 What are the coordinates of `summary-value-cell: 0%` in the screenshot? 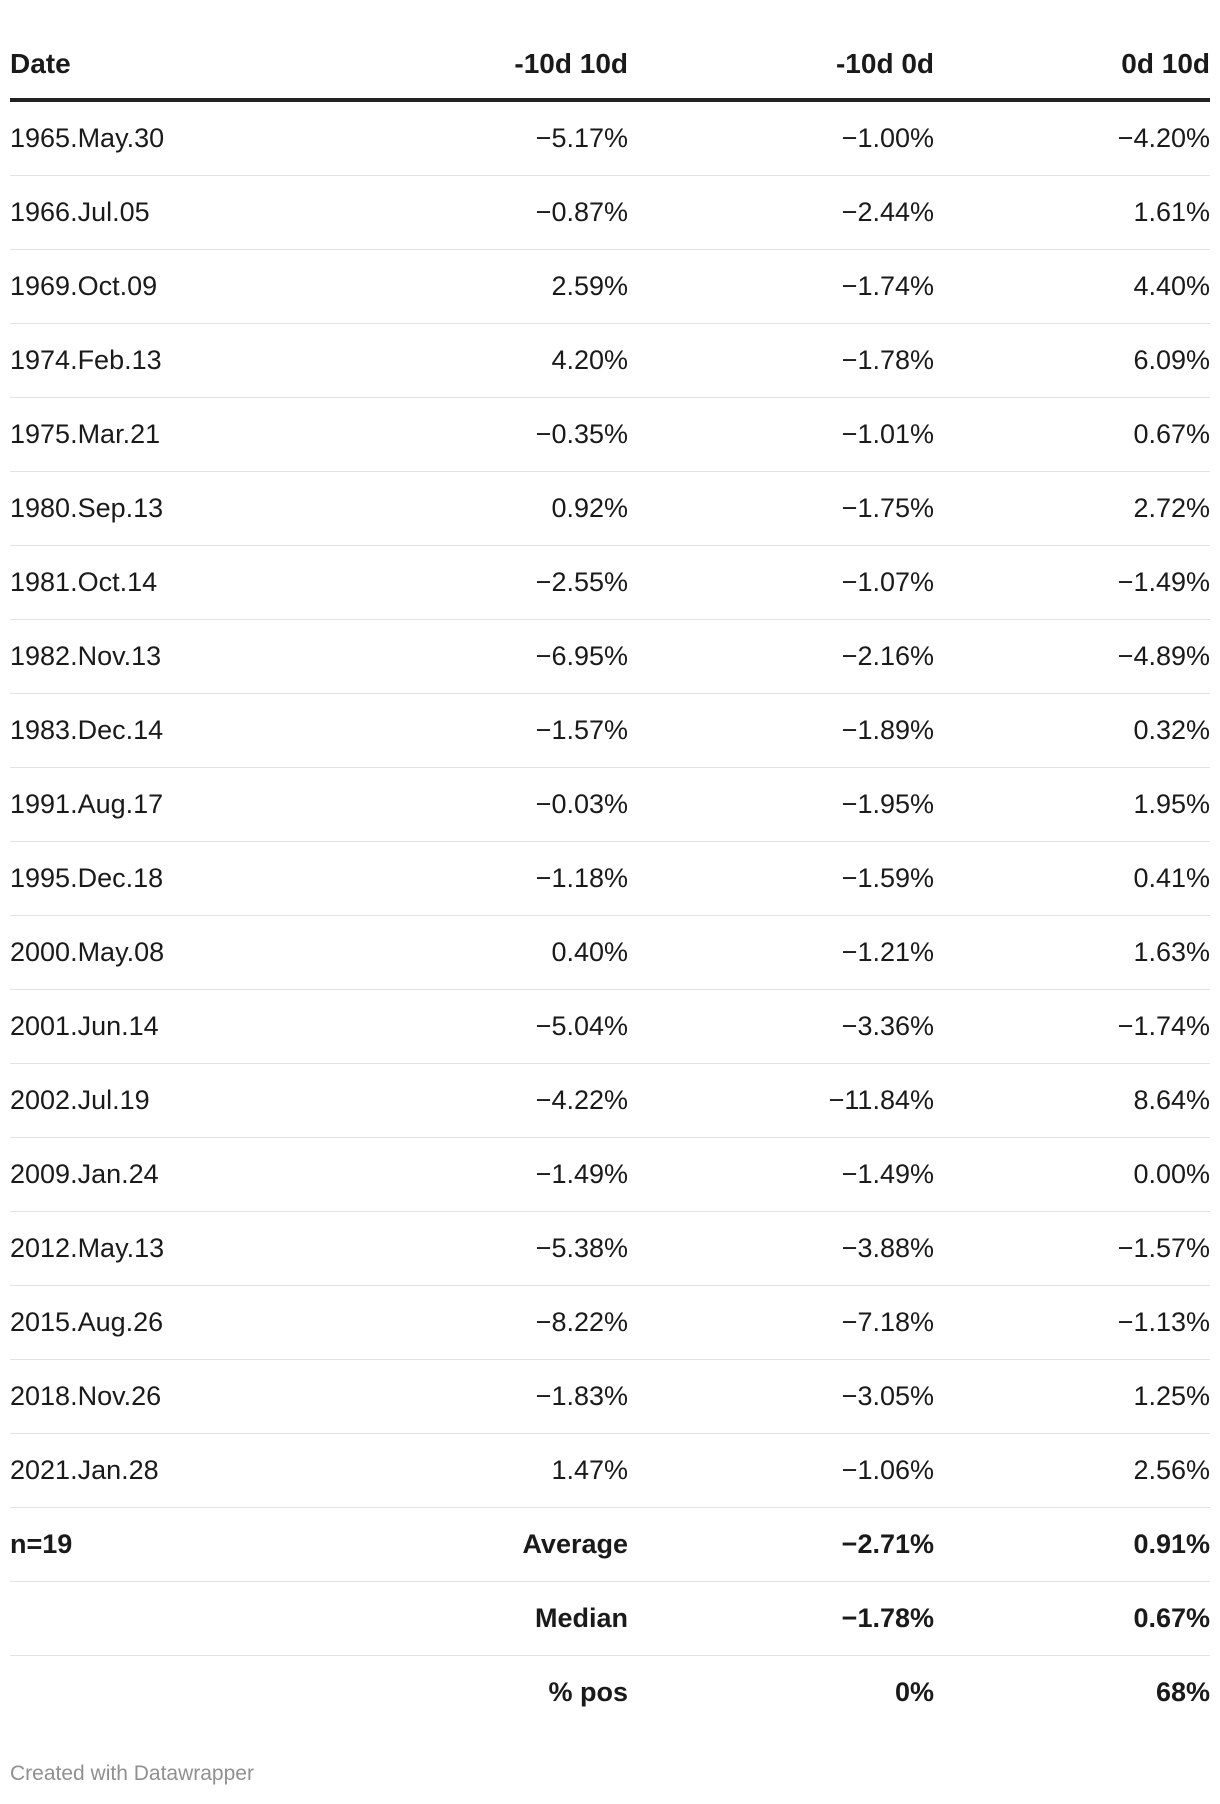 It's located at (914, 1692).